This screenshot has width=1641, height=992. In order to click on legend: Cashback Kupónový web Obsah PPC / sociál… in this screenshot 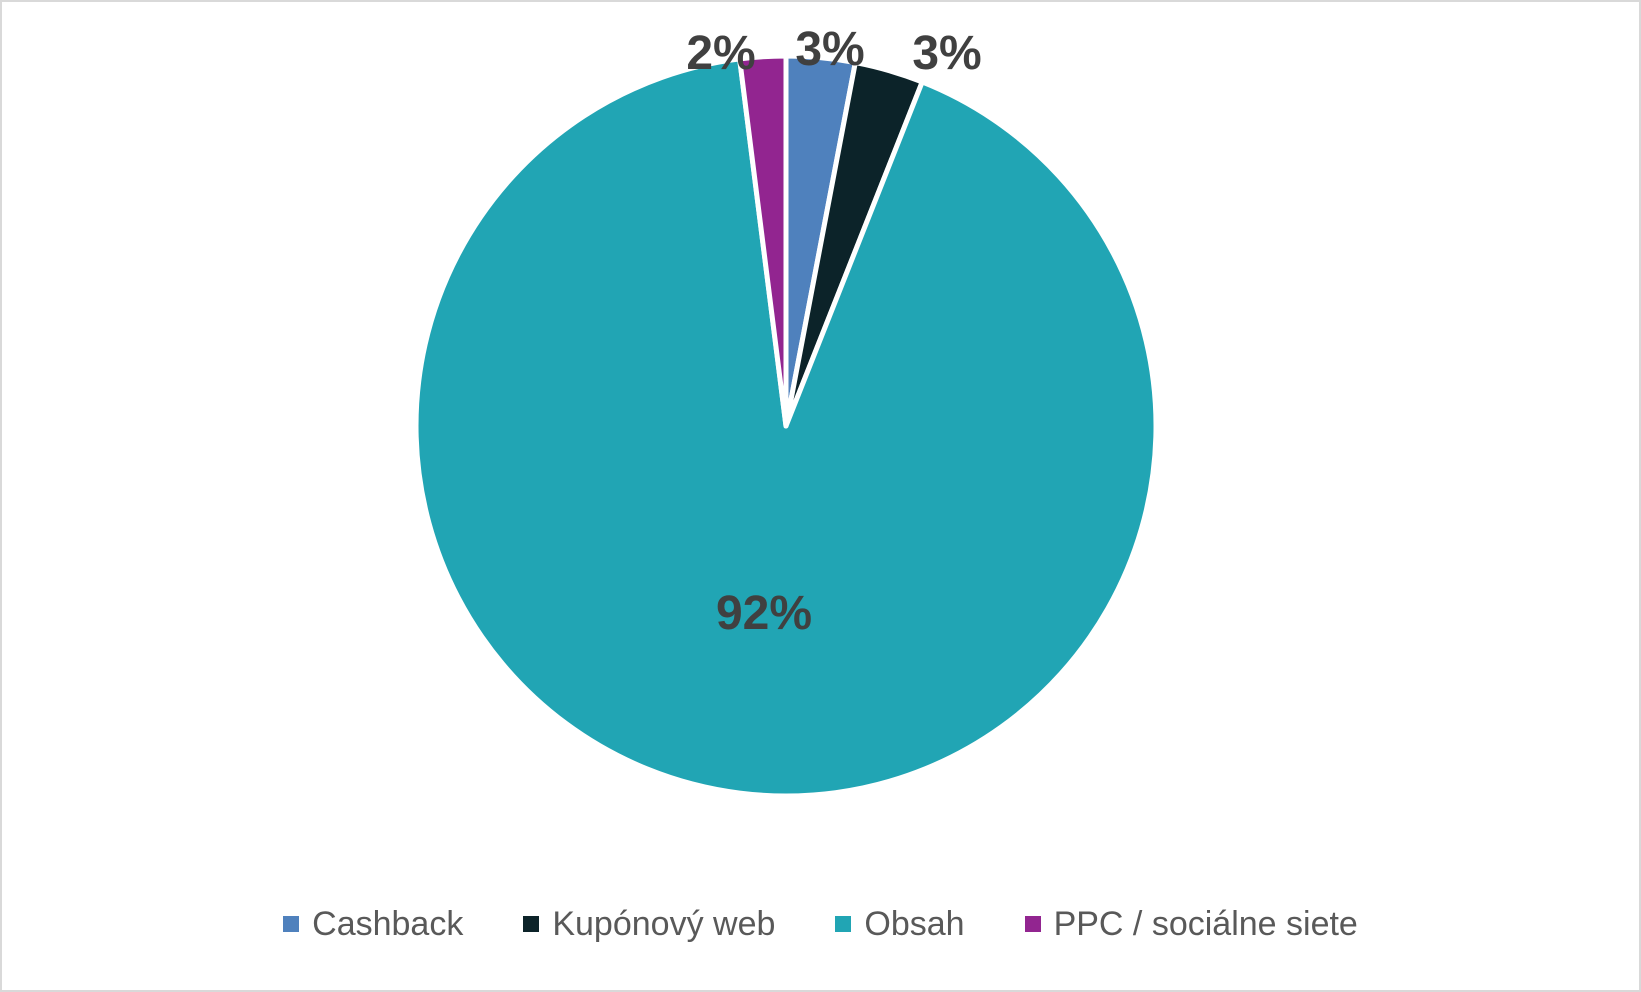, I will do `click(820, 924)`.